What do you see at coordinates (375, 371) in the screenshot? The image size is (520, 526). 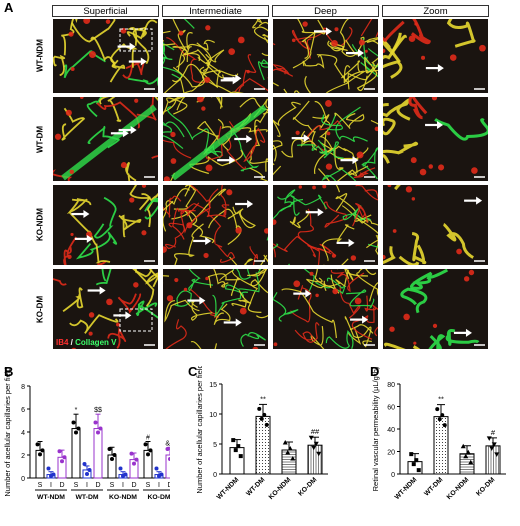 I see `panel-letter-d: D` at bounding box center [375, 371].